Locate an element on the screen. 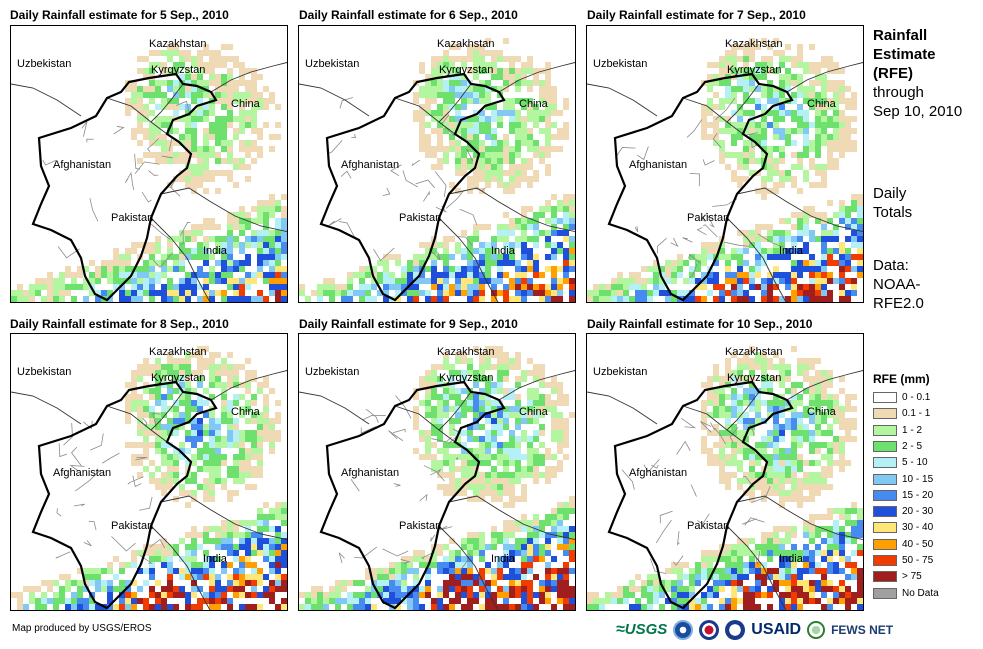  data-source-note: Data: NOAA- RFE2.0 is located at coordinates (898, 284).